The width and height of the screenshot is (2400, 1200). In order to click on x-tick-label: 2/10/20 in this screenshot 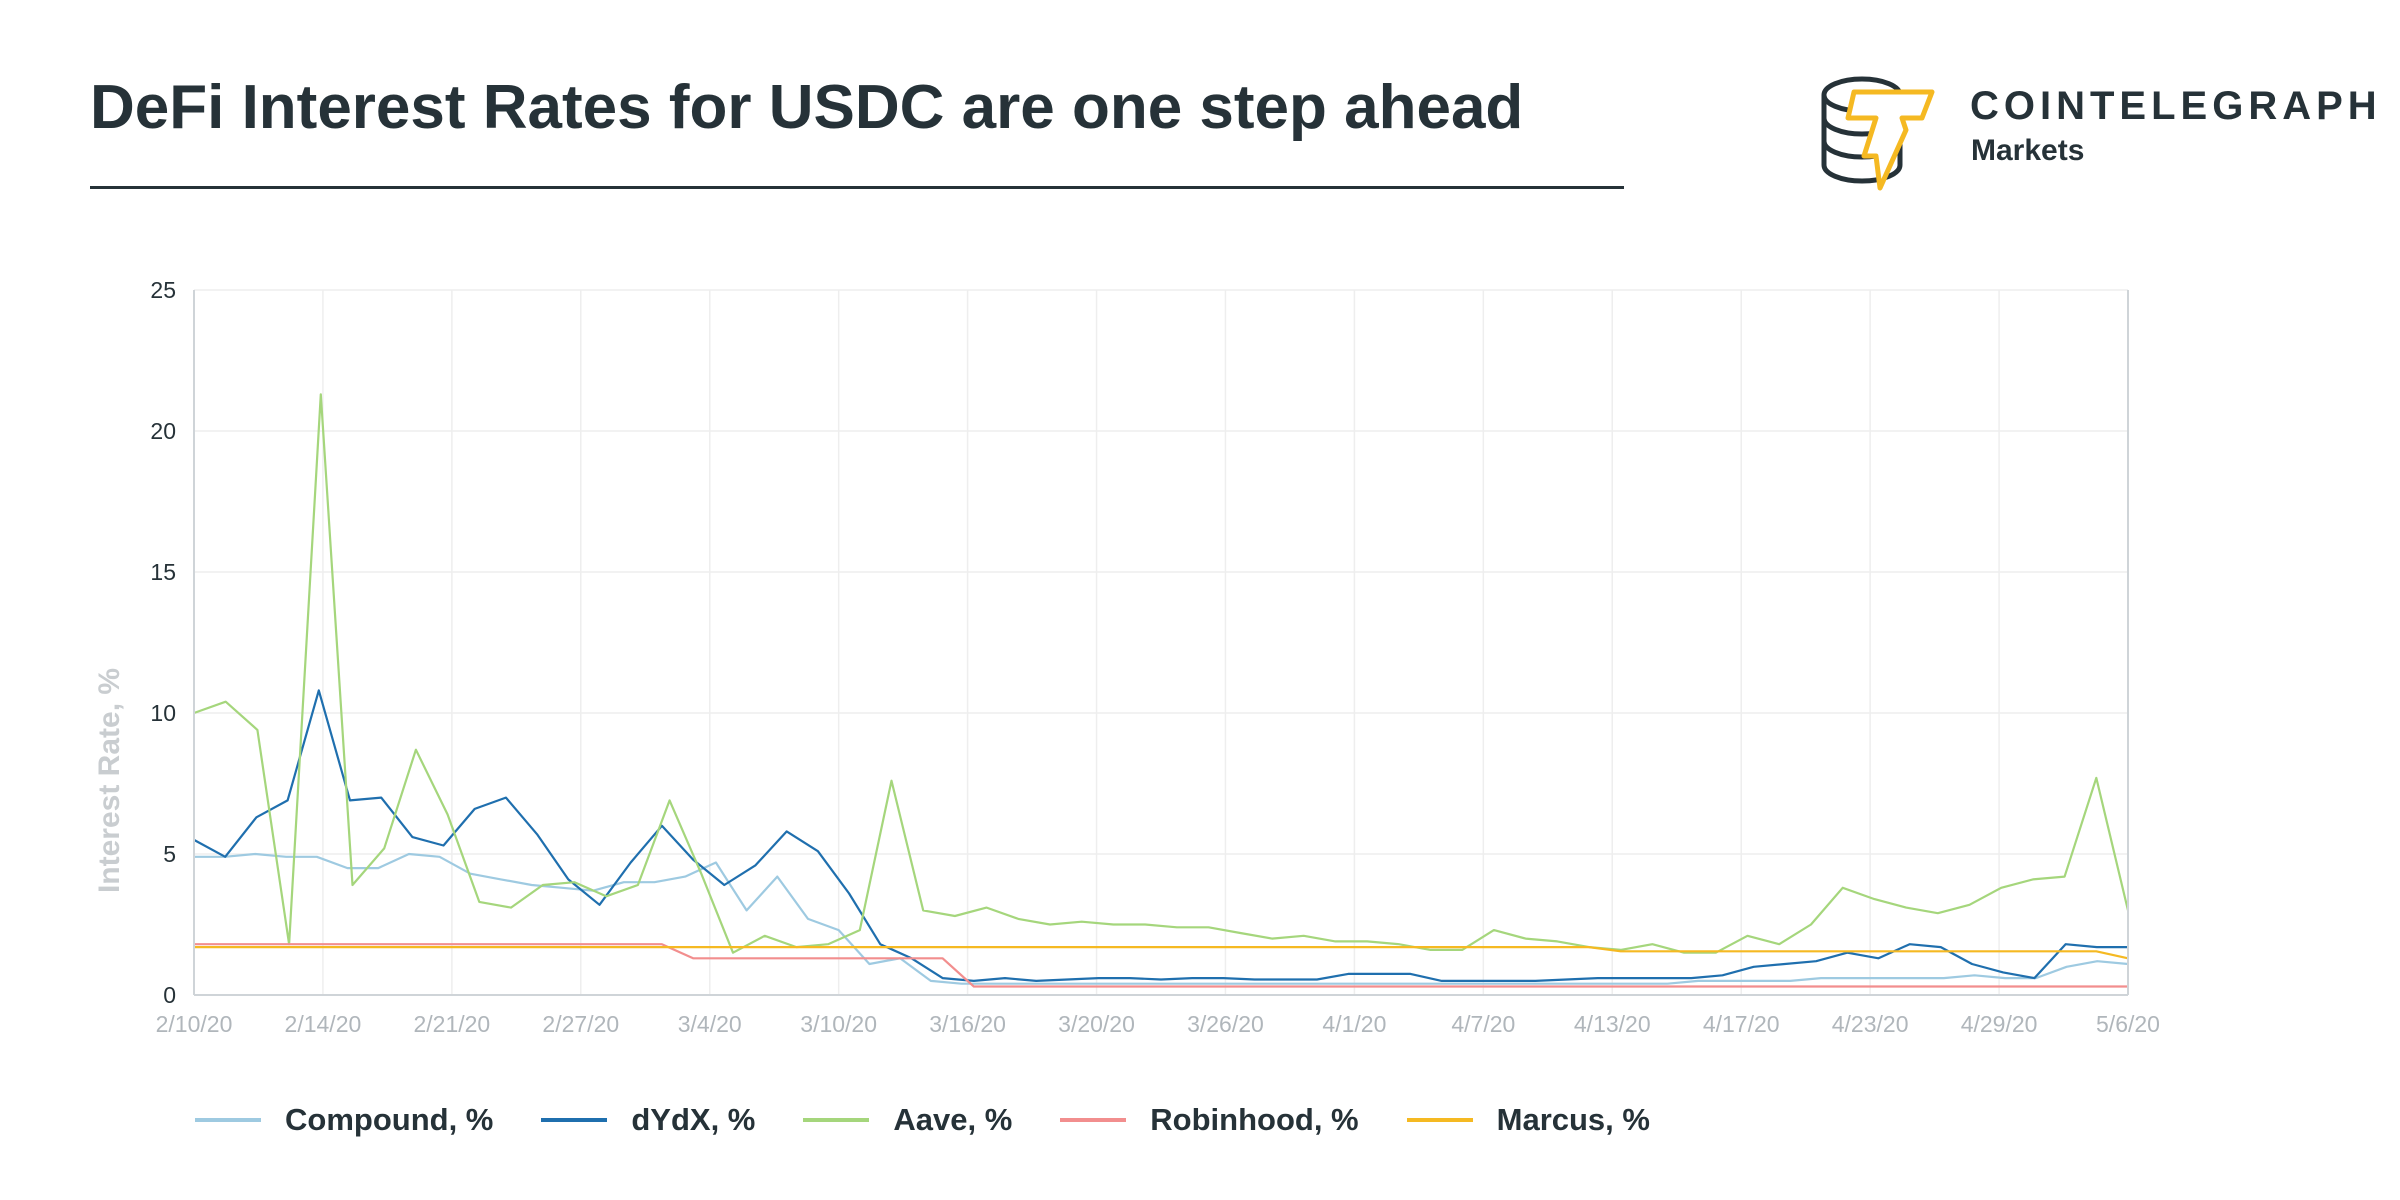, I will do `click(194, 1024)`.